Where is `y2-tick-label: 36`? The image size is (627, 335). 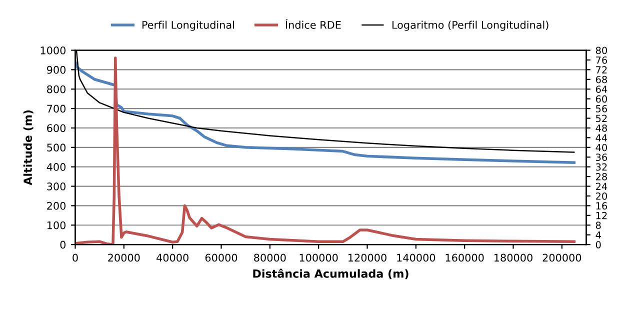
y2-tick-label: 36 is located at coordinates (602, 157).